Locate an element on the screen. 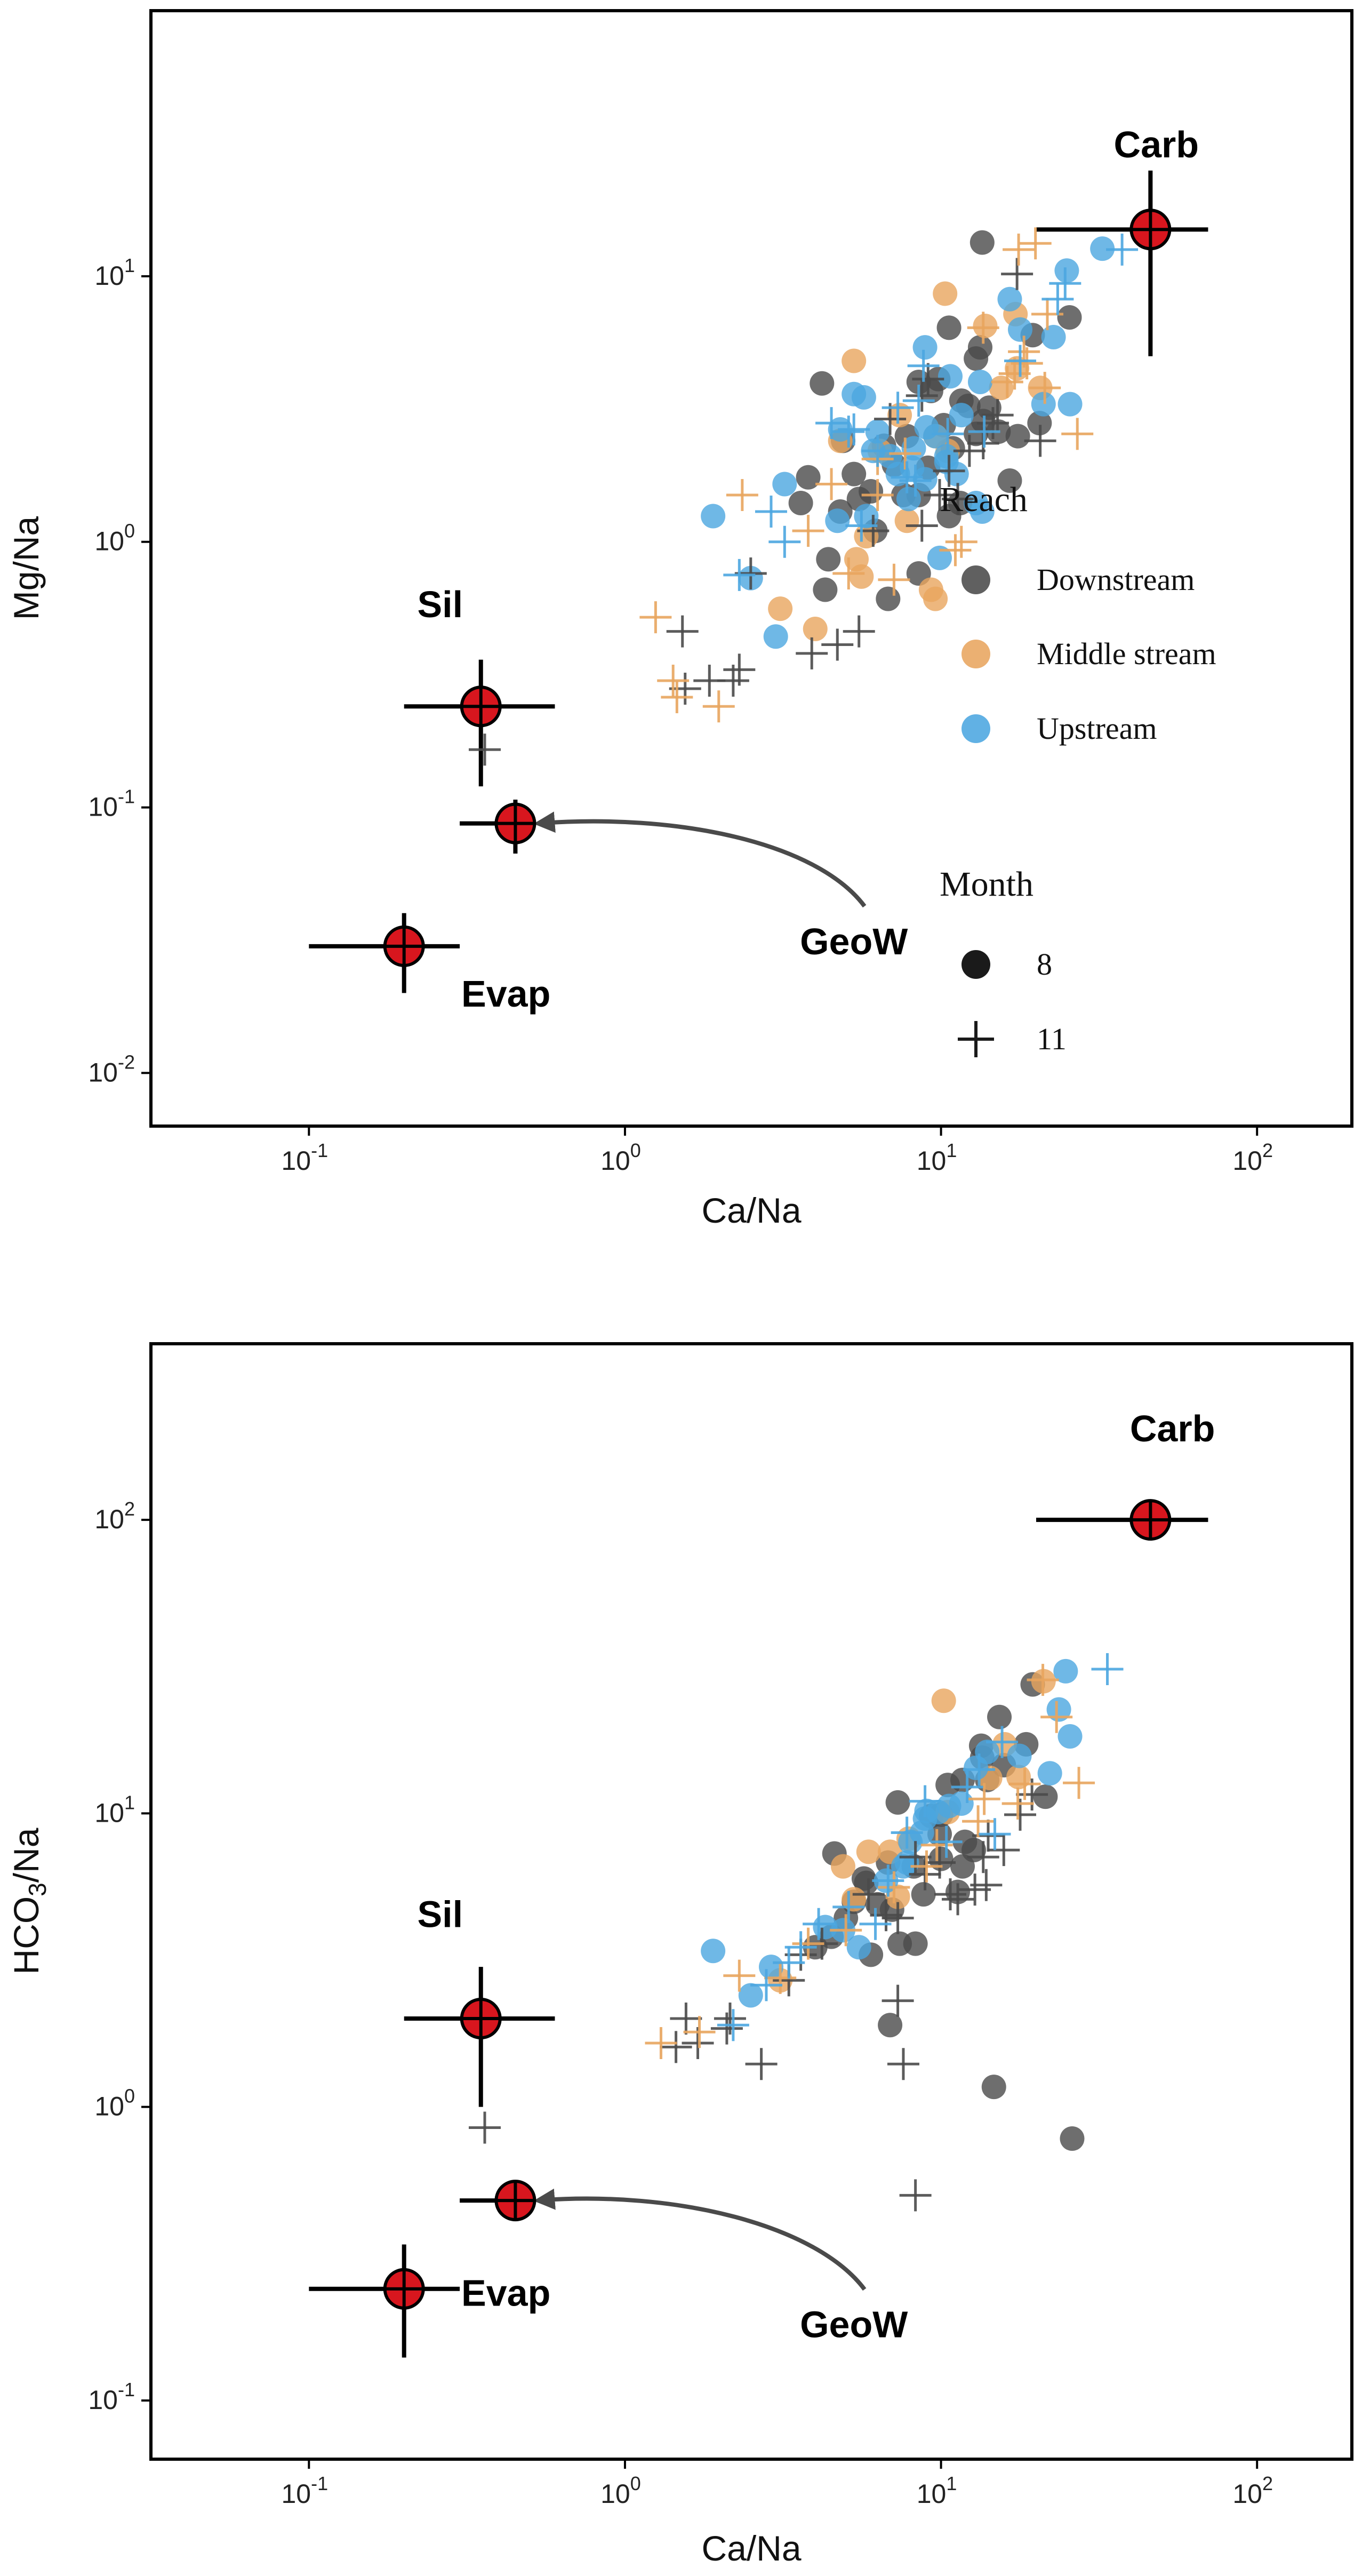  legend-marker-downstream is located at coordinates (976, 579).